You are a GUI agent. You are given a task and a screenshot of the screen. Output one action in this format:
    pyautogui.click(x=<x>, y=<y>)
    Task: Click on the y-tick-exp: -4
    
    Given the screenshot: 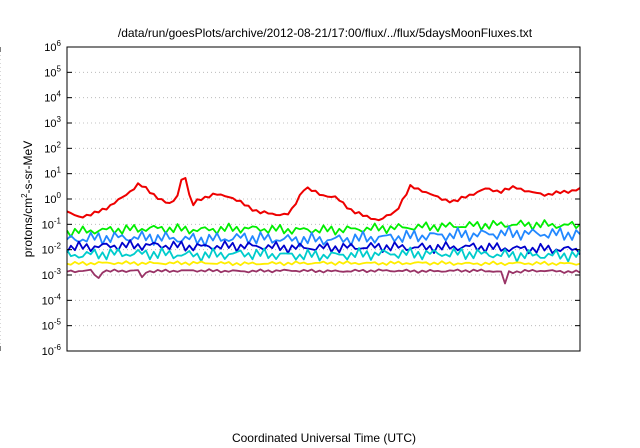 What is the action you would take?
    pyautogui.click(x=58, y=296)
    